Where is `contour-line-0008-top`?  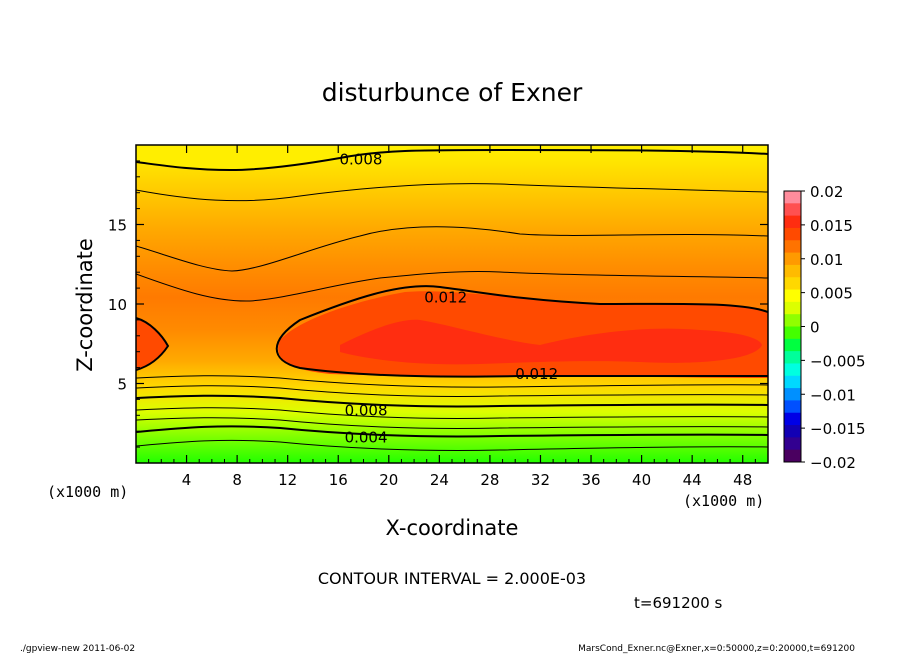
contour-line-0008-top is located at coordinates (452, 160).